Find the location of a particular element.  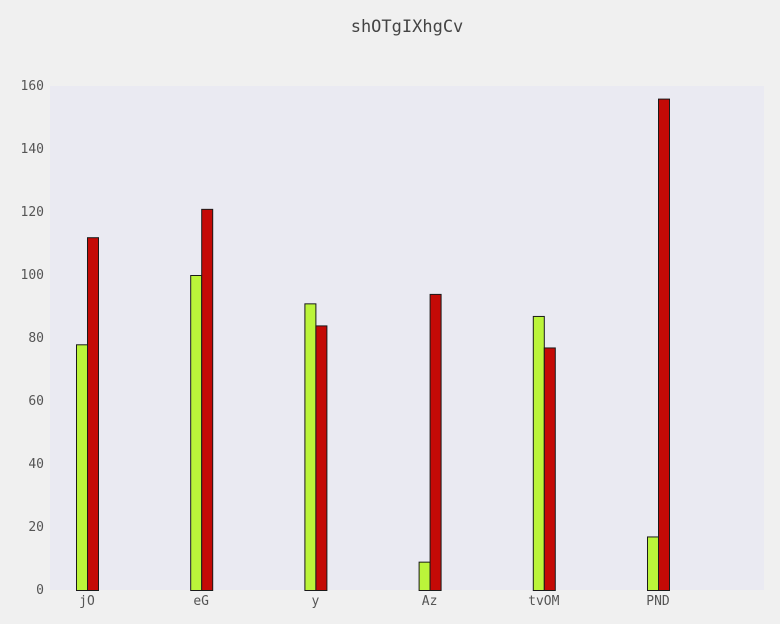

y-axis-ticks: 0 20 40 60 80 100 120 140 160 is located at coordinates (32, 338).